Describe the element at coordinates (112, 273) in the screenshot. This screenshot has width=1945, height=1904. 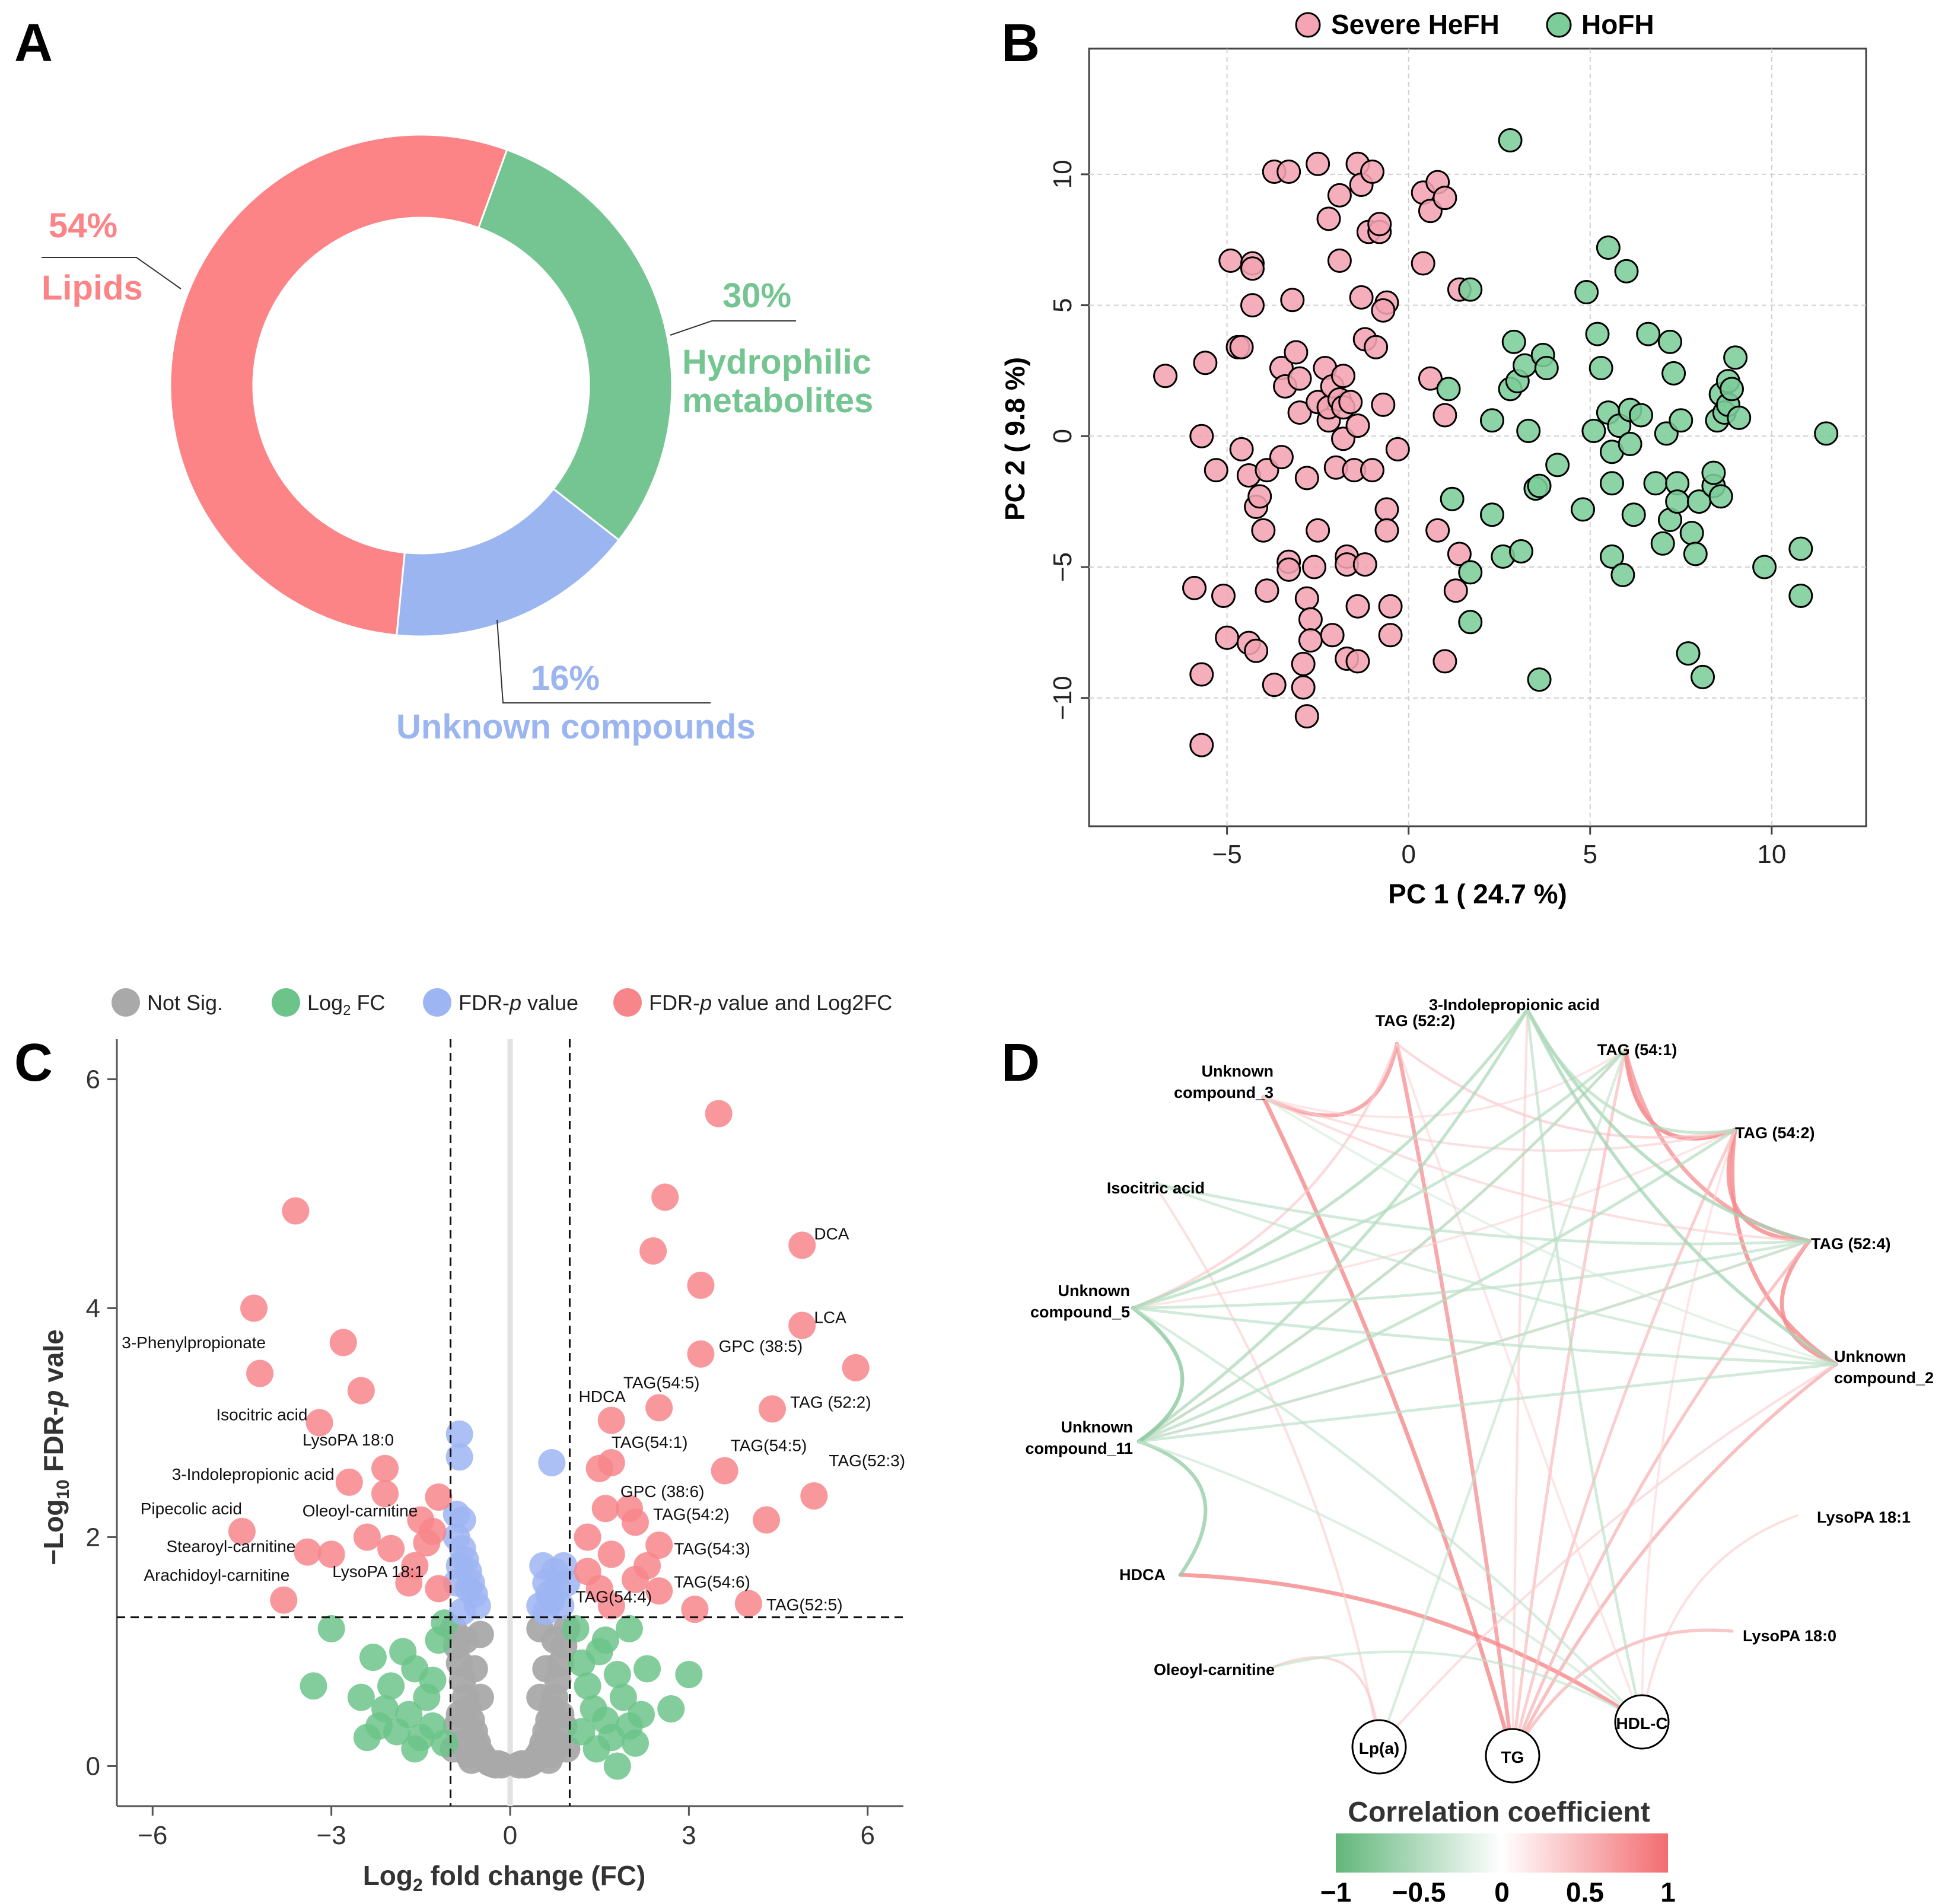
I see `leader-line-lipids` at that location.